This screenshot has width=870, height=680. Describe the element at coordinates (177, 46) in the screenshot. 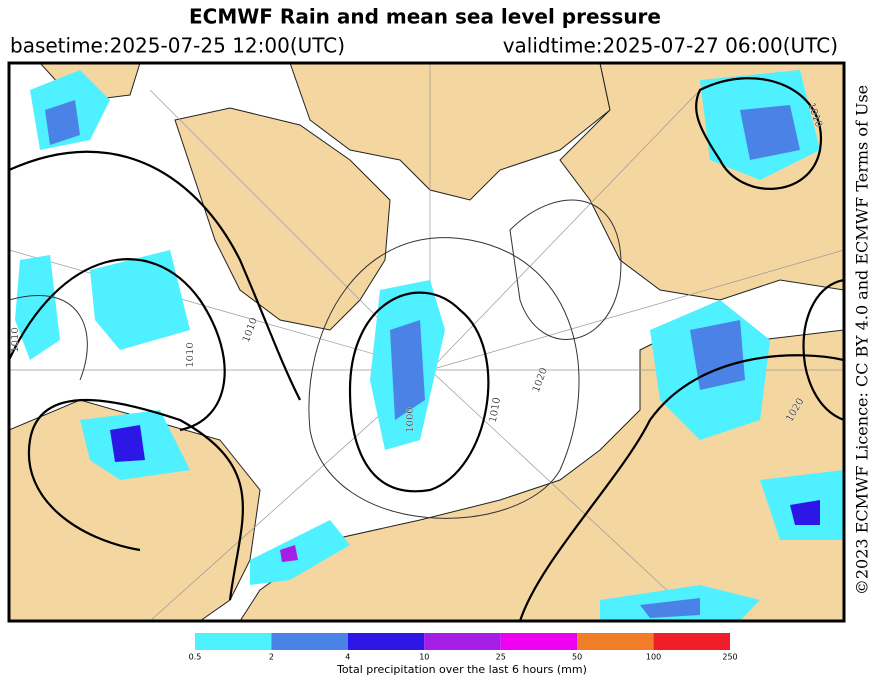

I see `basetime: basetime:2025-07-25 12:00(UTC)` at that location.